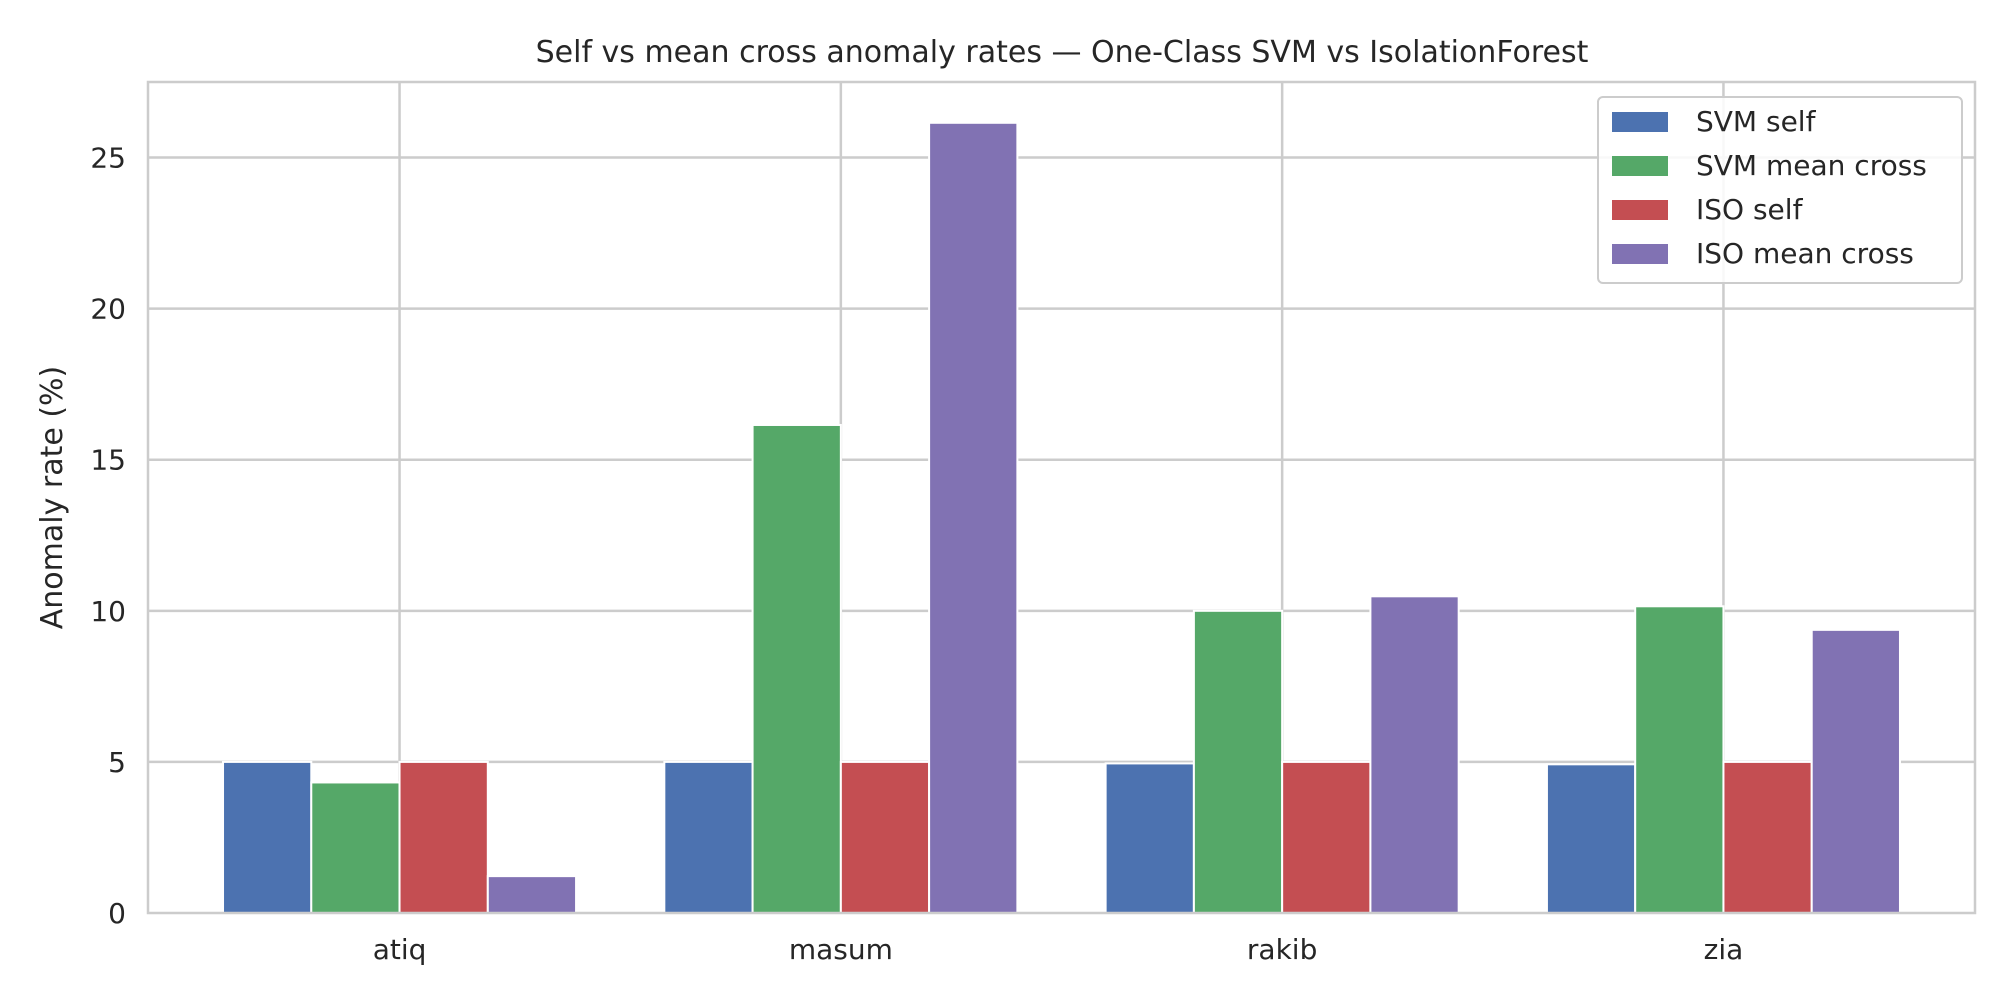 This screenshot has width=2000, height=1004. I want to click on x-tick-label: masum, so click(841, 949).